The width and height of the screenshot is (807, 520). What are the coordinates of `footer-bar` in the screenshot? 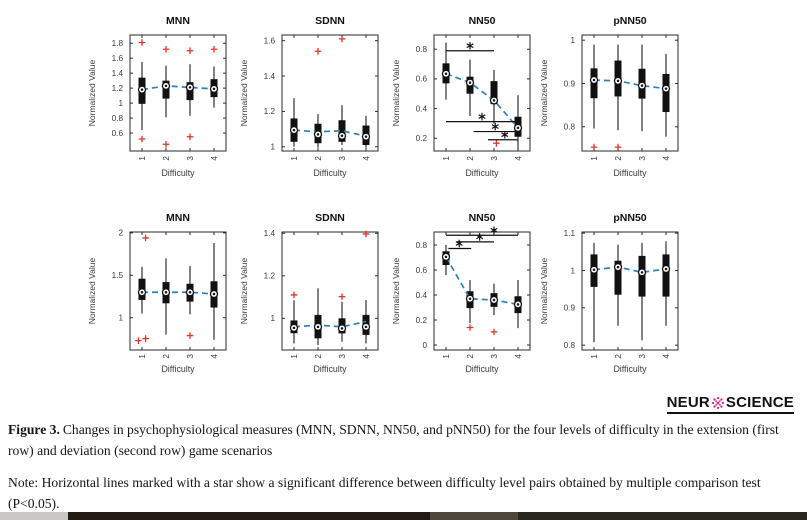 It's located at (403, 516).